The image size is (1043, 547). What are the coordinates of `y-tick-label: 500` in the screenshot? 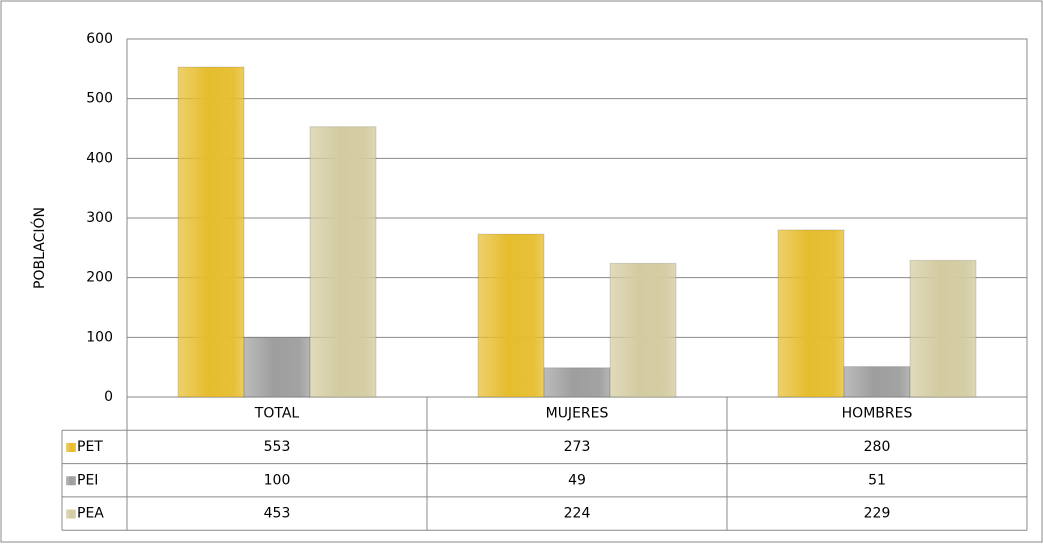 It's located at (99, 99).